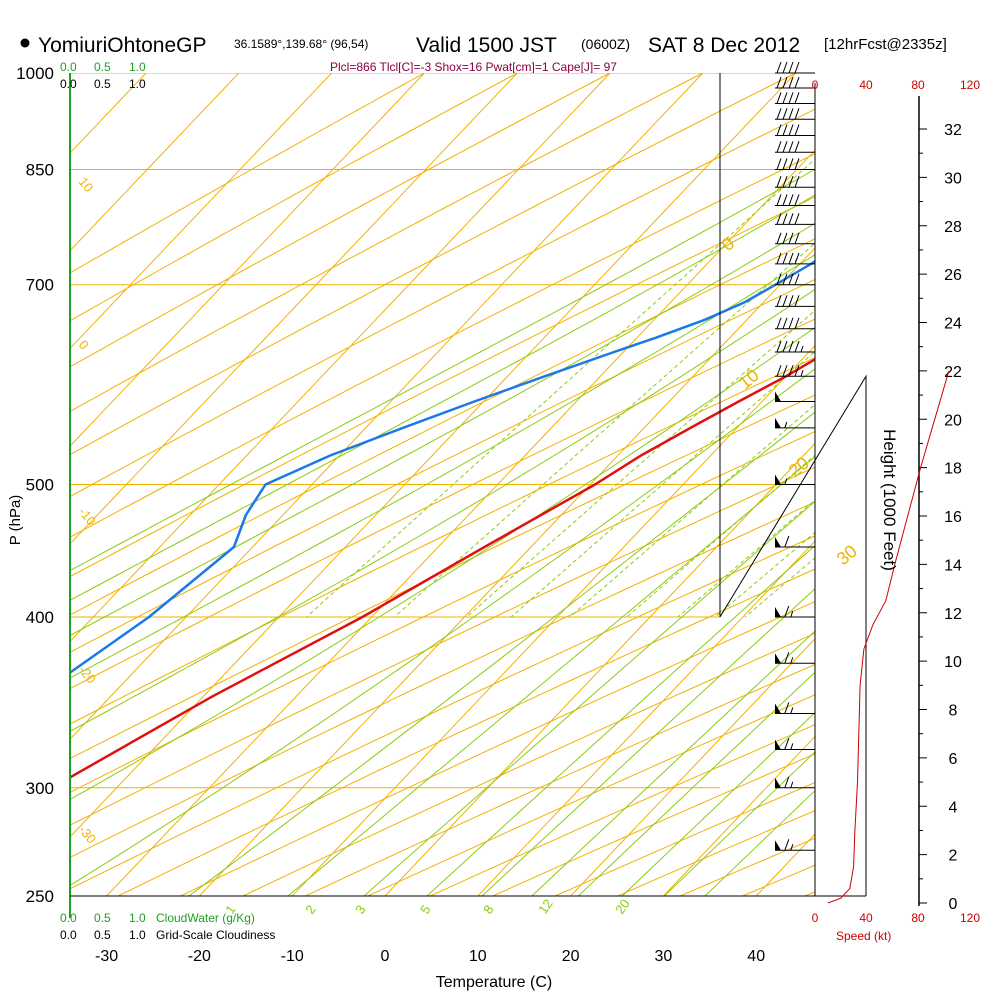 This screenshot has height=1000, width=1000. What do you see at coordinates (953, 469) in the screenshot?
I see `height-tick-label: 18` at bounding box center [953, 469].